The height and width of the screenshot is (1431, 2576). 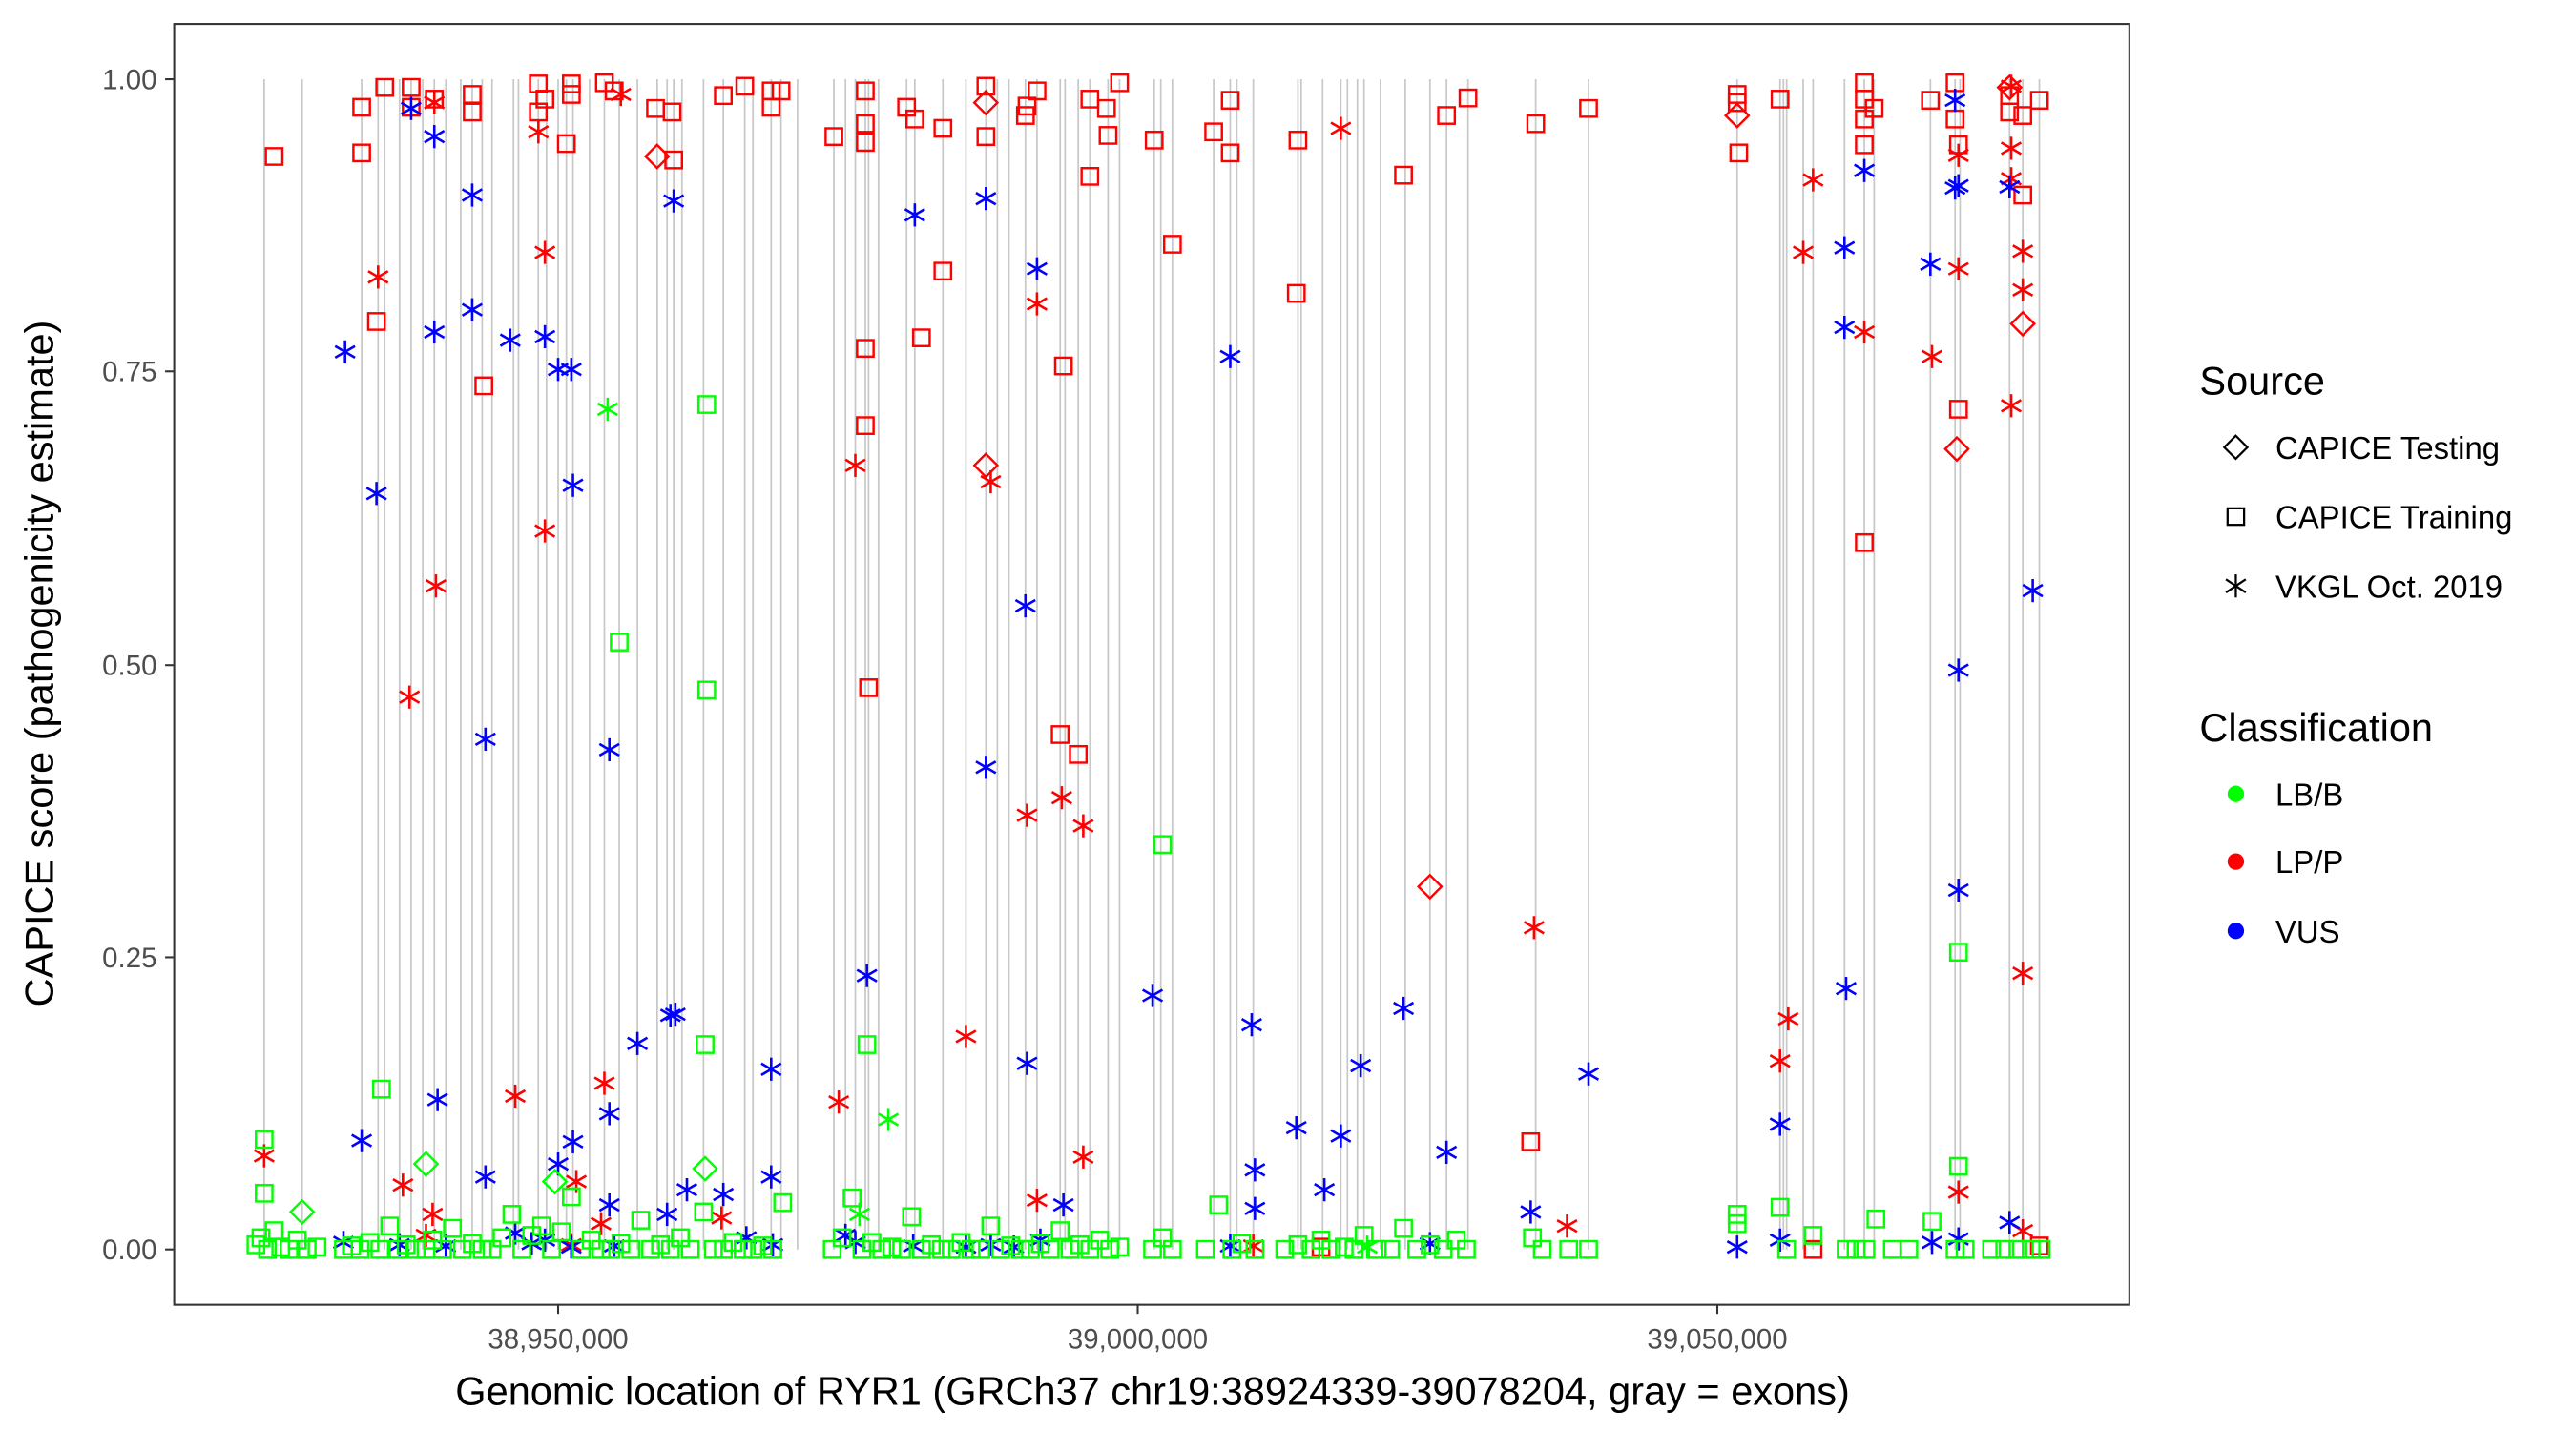 What do you see at coordinates (302, 1212) in the screenshot?
I see `point-testing-lbb` at bounding box center [302, 1212].